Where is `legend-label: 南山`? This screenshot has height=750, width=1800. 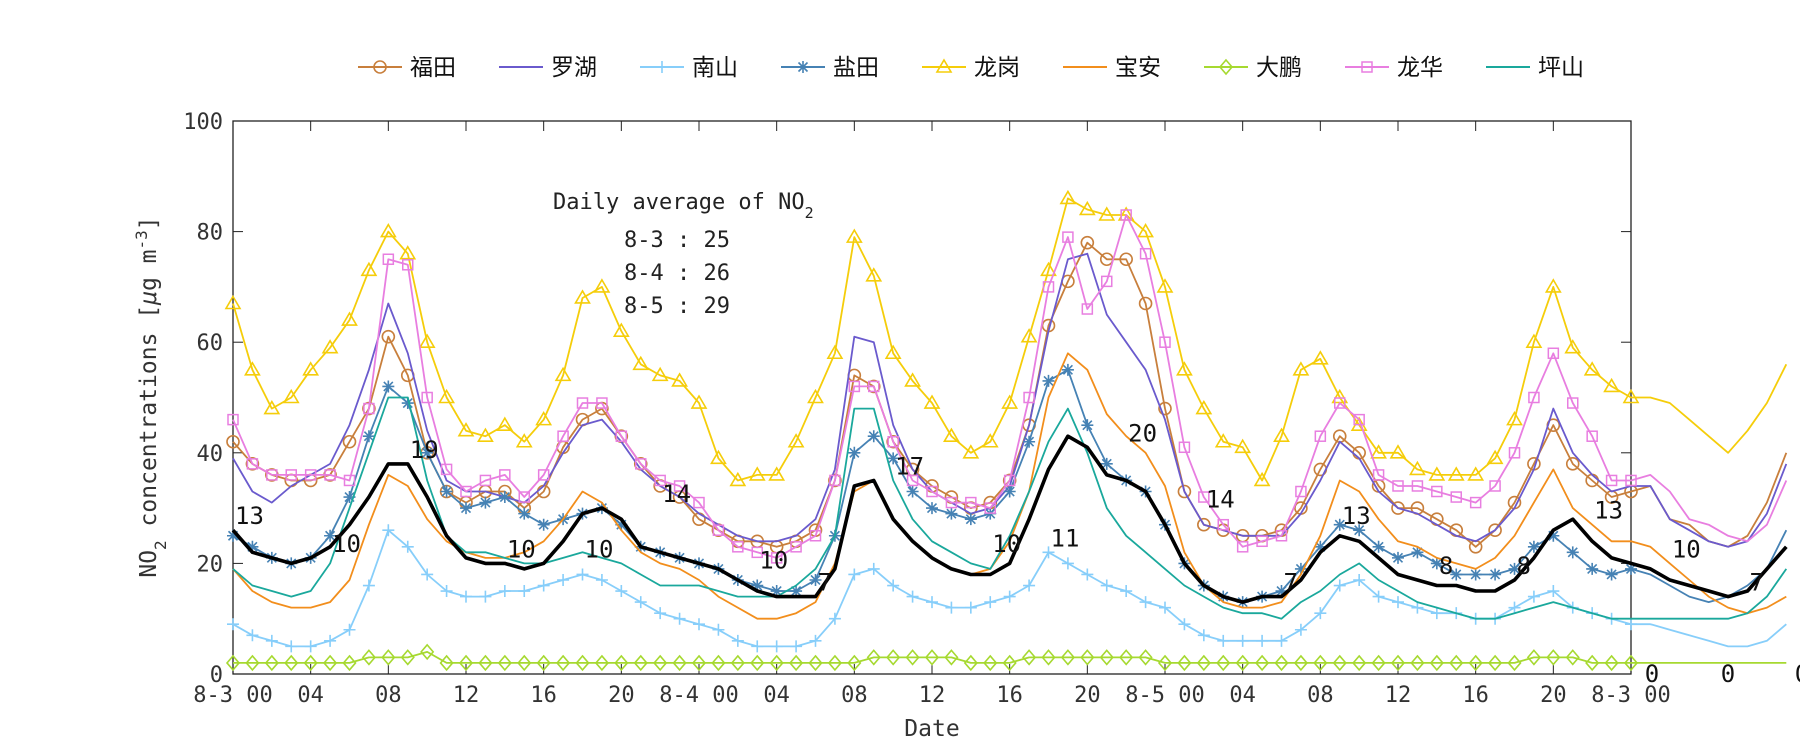
legend-label: 南山 is located at coordinates (715, 68).